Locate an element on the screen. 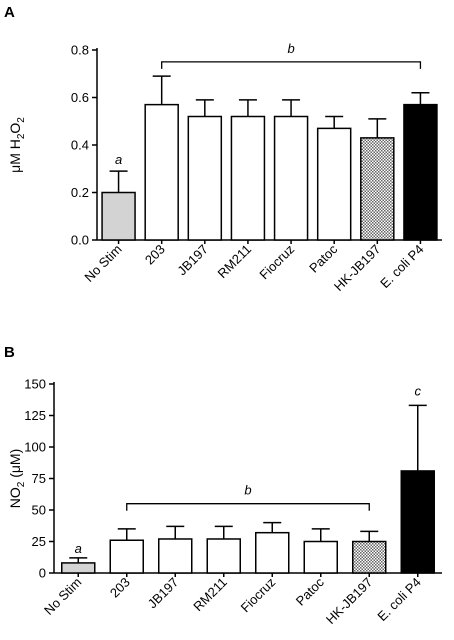 The height and width of the screenshot is (640, 454). panel-b-y-tick-label: 150 is located at coordinates (35, 384).